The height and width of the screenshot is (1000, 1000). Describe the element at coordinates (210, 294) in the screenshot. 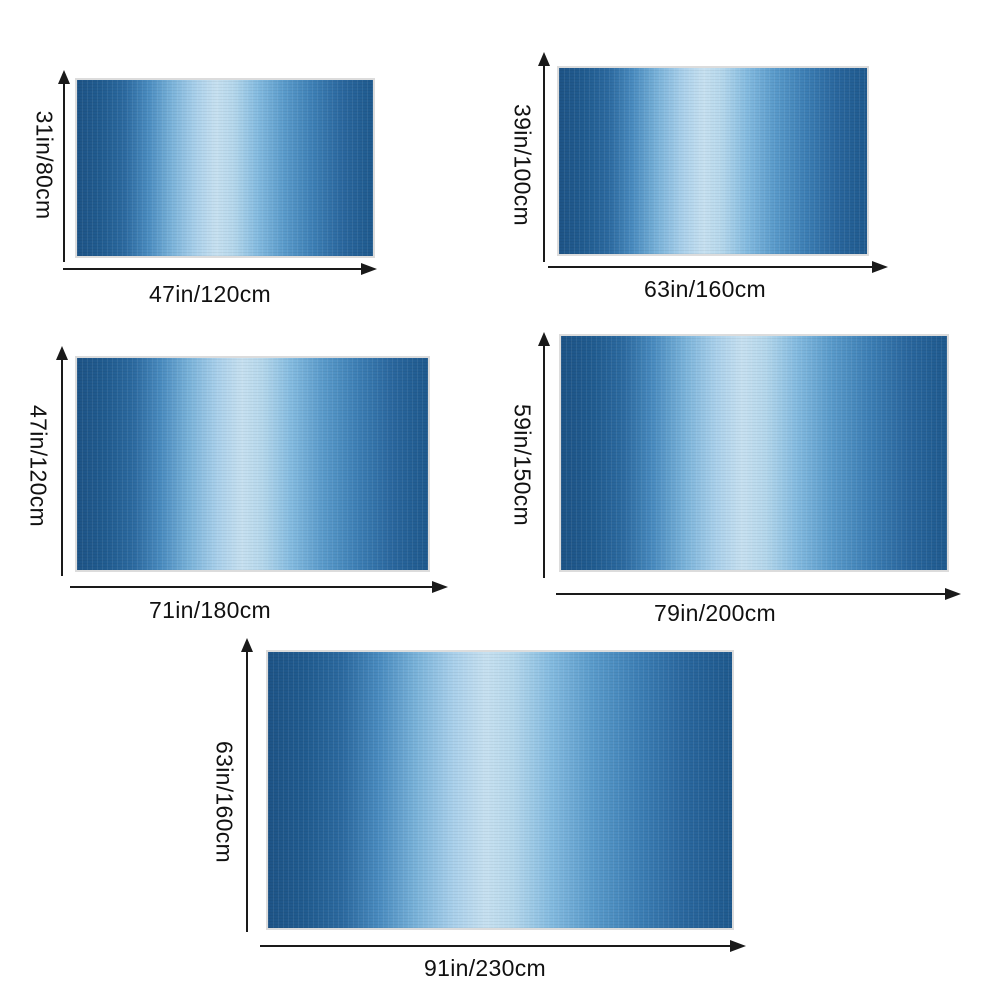

I see `width-label-1: 47in/120cm` at that location.